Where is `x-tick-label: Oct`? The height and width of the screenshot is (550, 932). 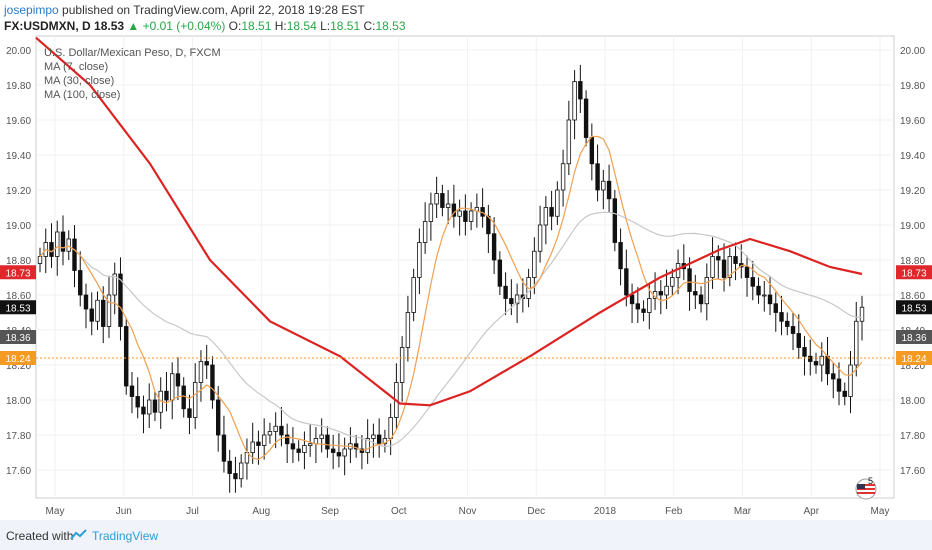
x-tick-label: Oct is located at coordinates (399, 511).